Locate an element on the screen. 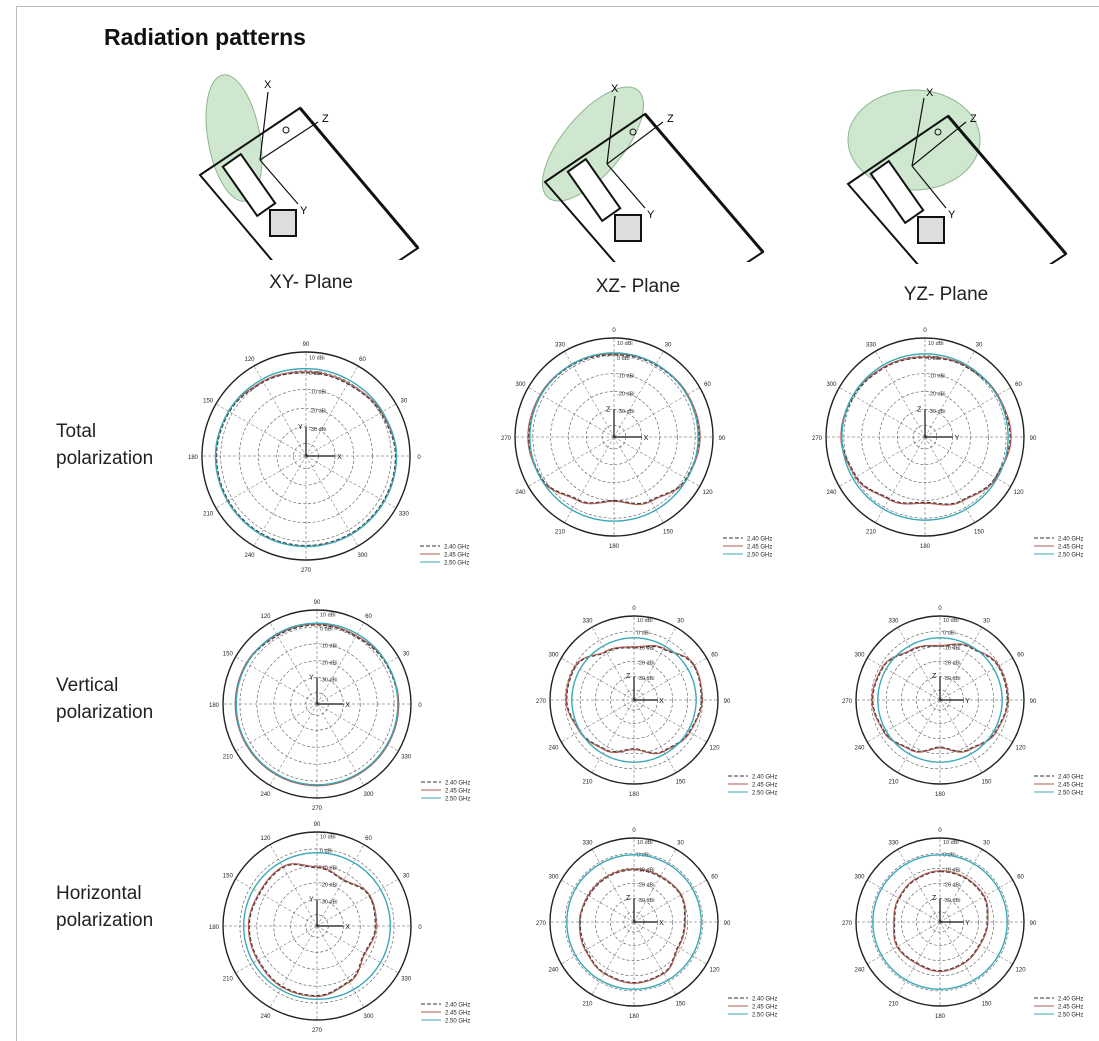  origin-mark is located at coordinates (938, 132).